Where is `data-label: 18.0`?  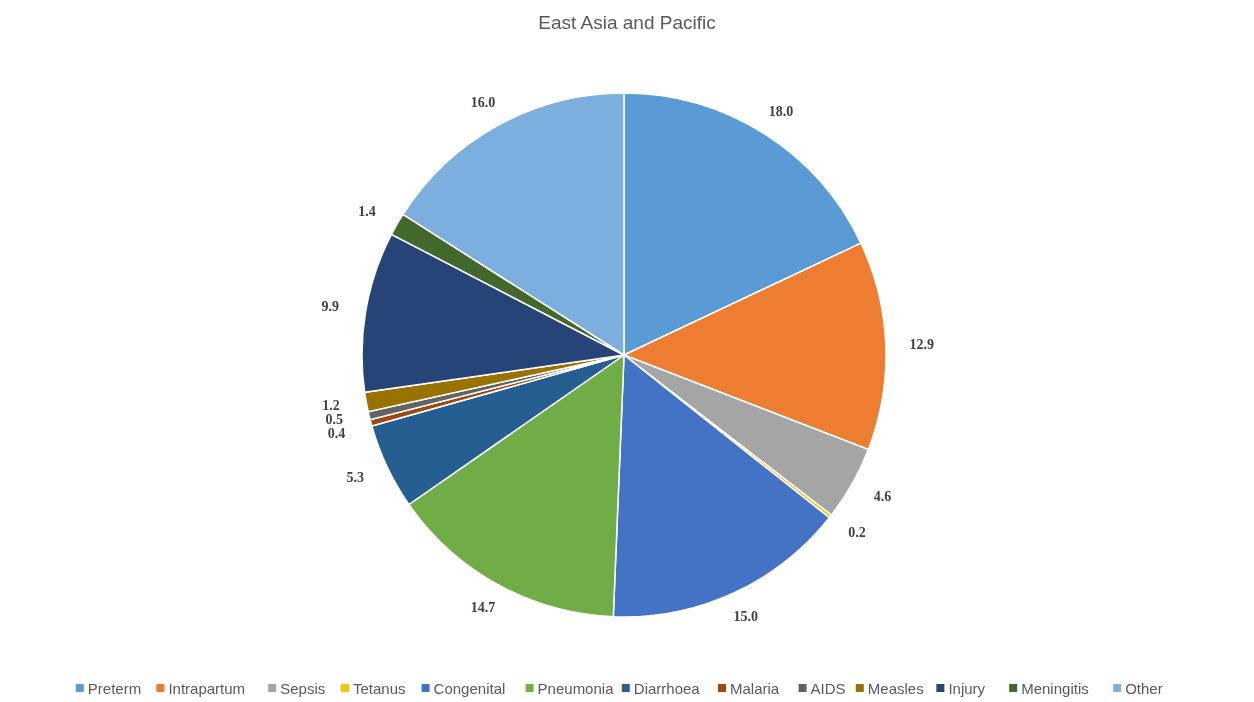 data-label: 18.0 is located at coordinates (781, 112).